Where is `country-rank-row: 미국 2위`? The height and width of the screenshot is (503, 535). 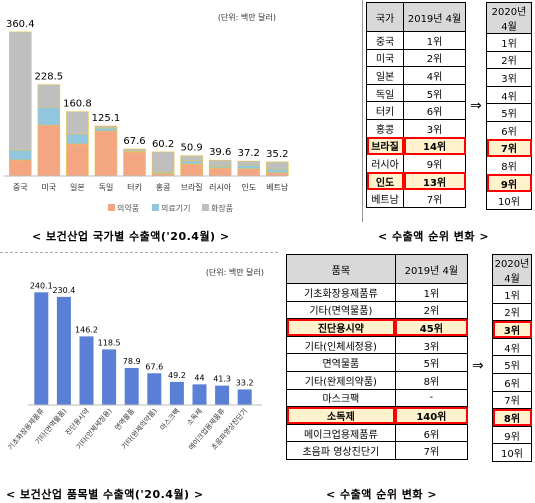 country-rank-row: 미국 2위 is located at coordinates (415, 58).